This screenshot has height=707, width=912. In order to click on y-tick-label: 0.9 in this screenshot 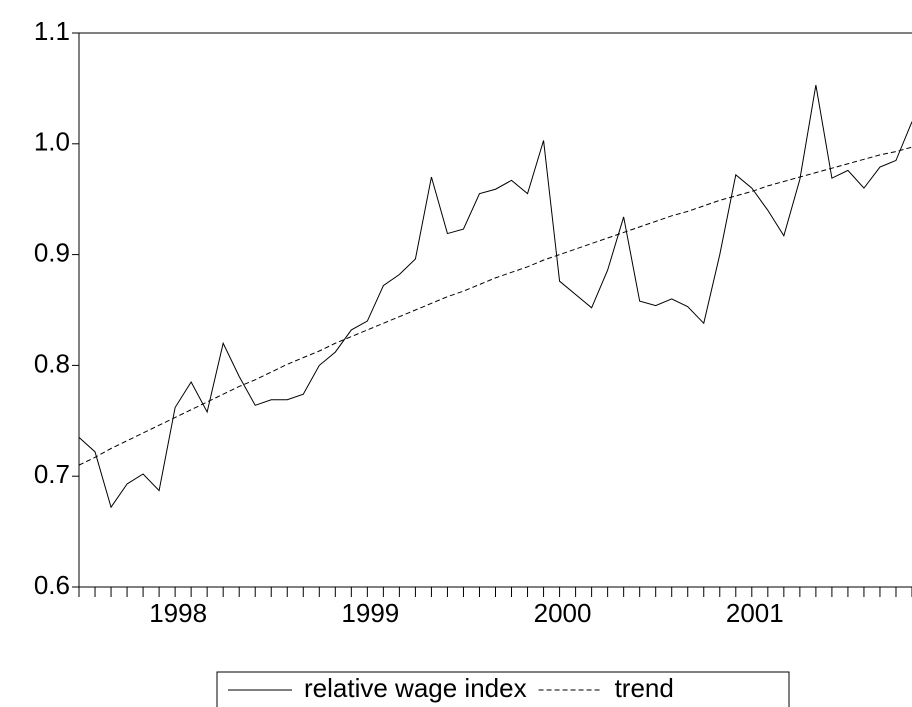, I will do `click(52, 252)`.